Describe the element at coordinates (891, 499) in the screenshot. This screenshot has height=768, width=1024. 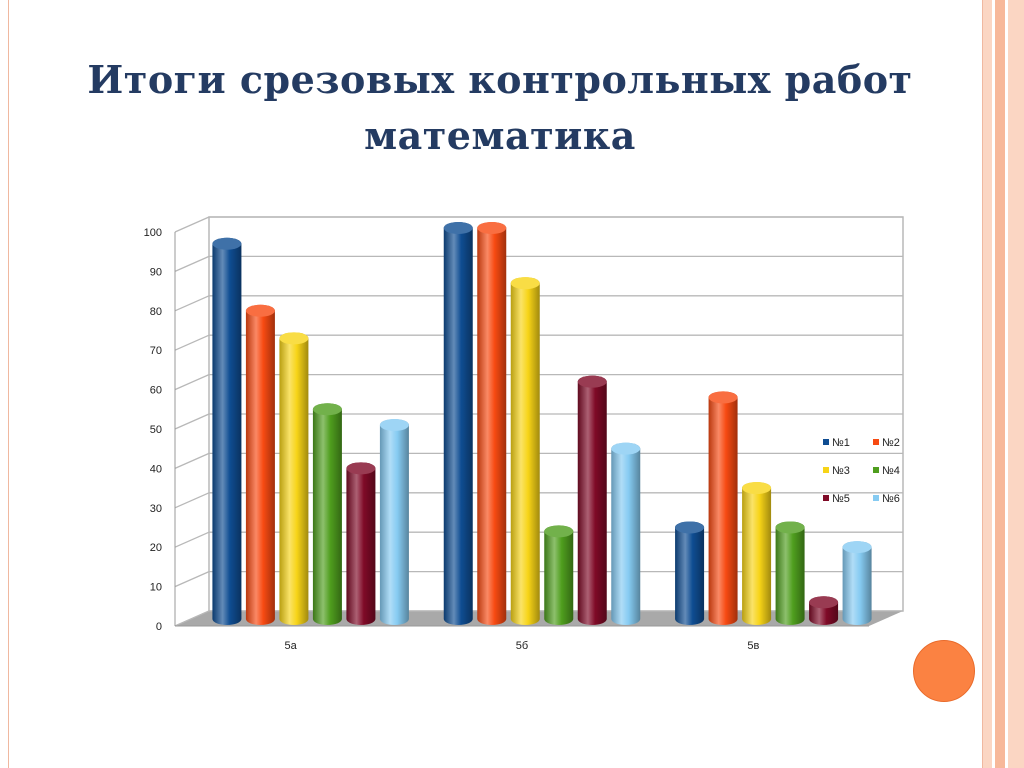
I see `legend-label: №6` at that location.